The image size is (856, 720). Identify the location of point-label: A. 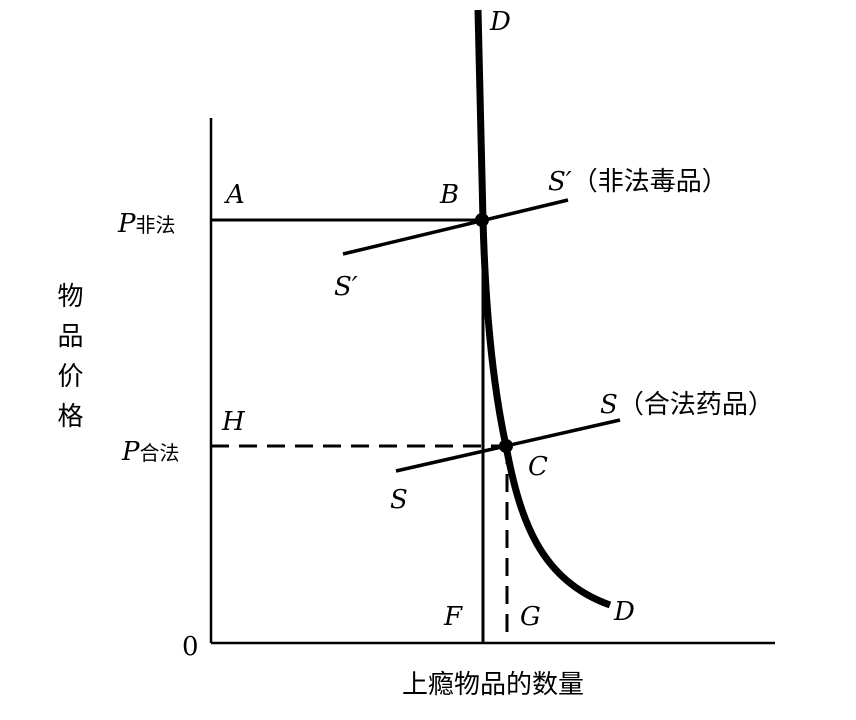
(234, 195).